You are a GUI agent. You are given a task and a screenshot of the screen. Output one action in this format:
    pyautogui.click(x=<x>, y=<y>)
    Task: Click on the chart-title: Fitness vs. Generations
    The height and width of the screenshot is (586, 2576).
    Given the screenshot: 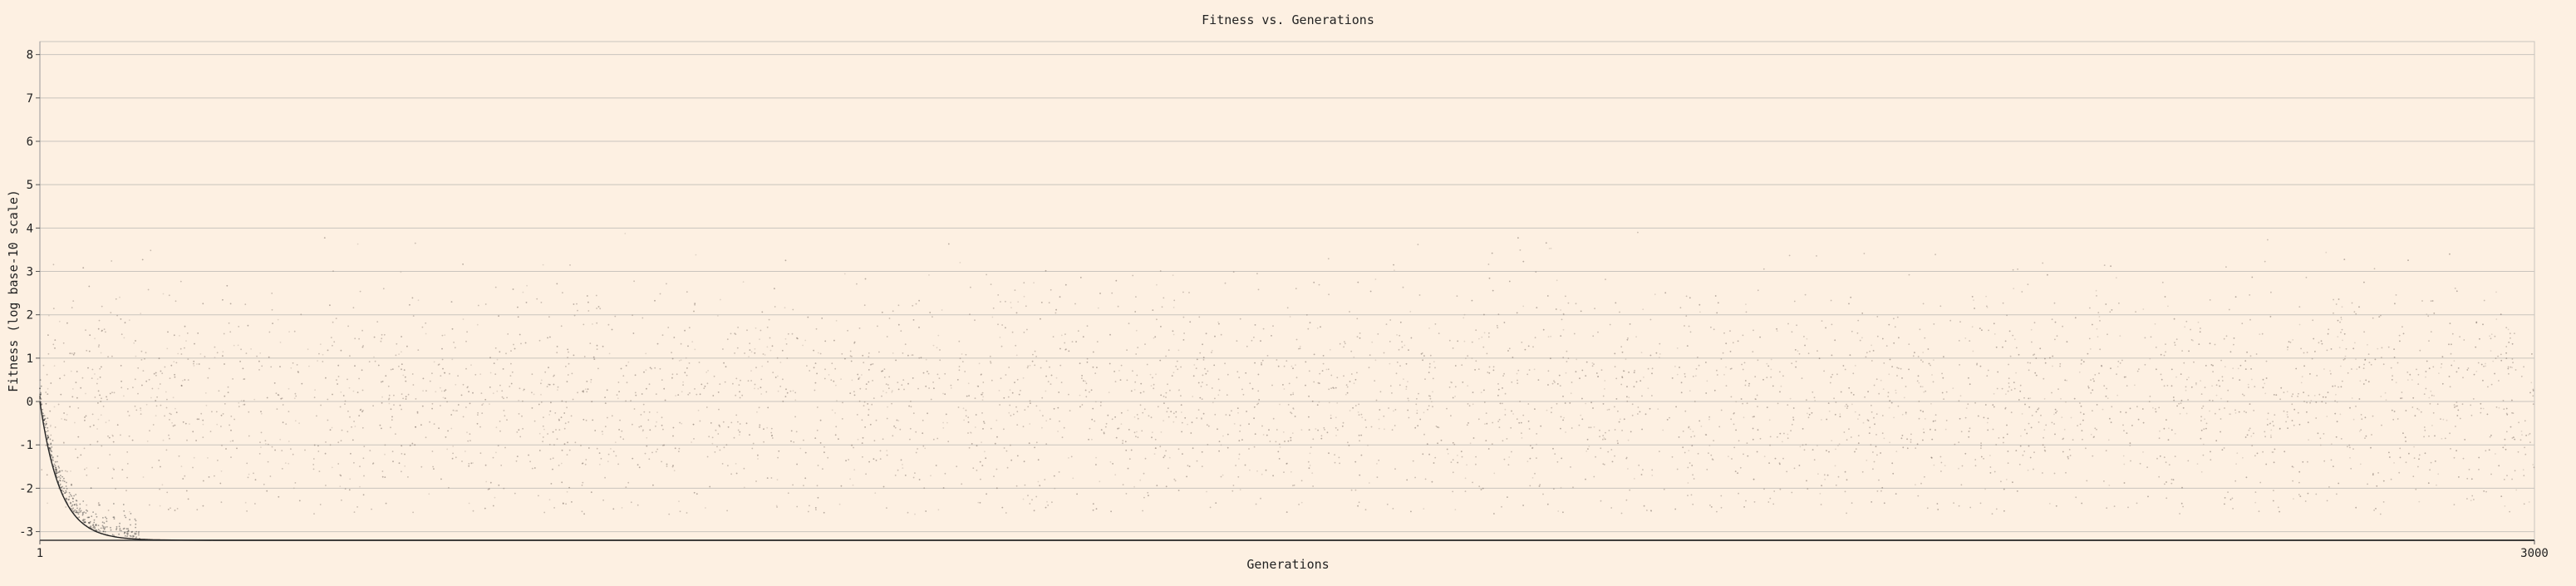 What is the action you would take?
    pyautogui.click(x=1288, y=19)
    